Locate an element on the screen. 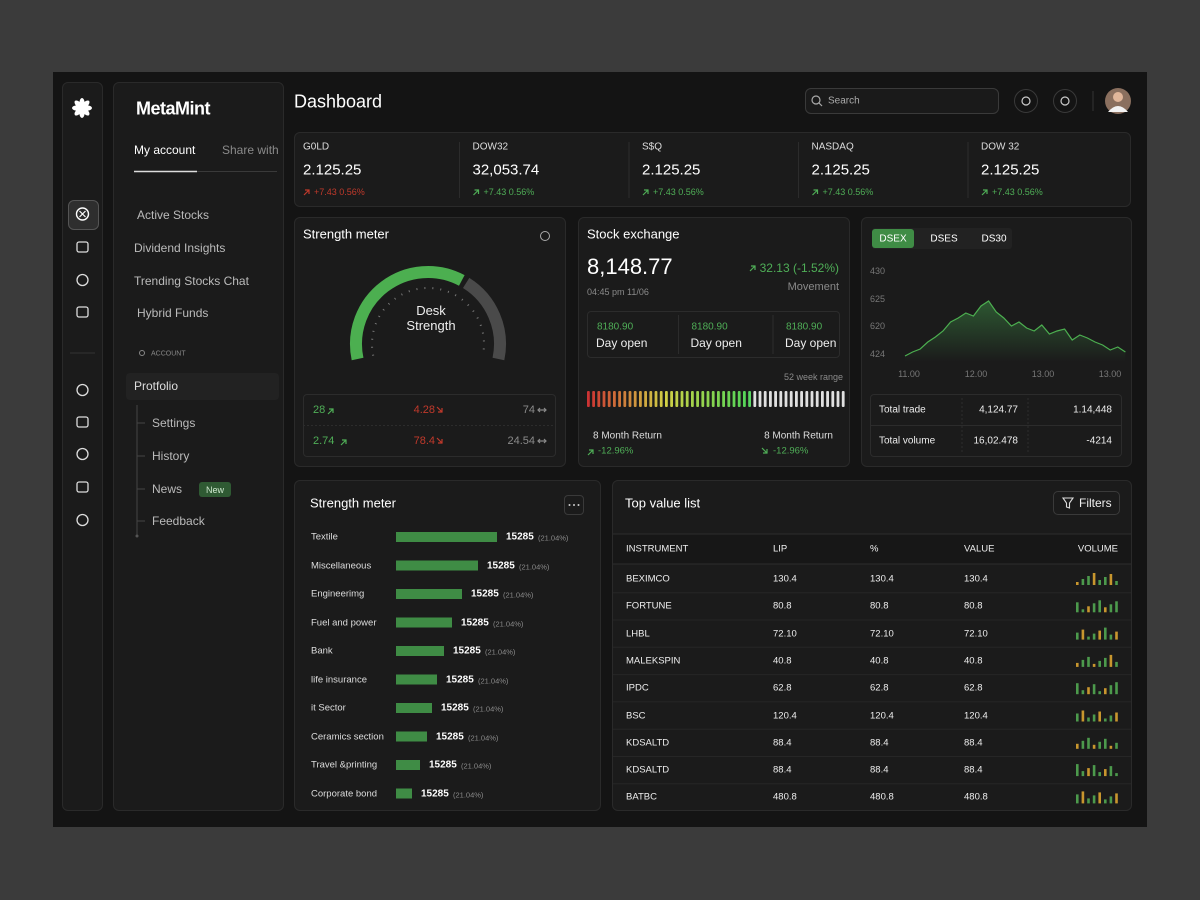 This screenshot has width=1200, height=900. table-header-bg is located at coordinates (872, 549).